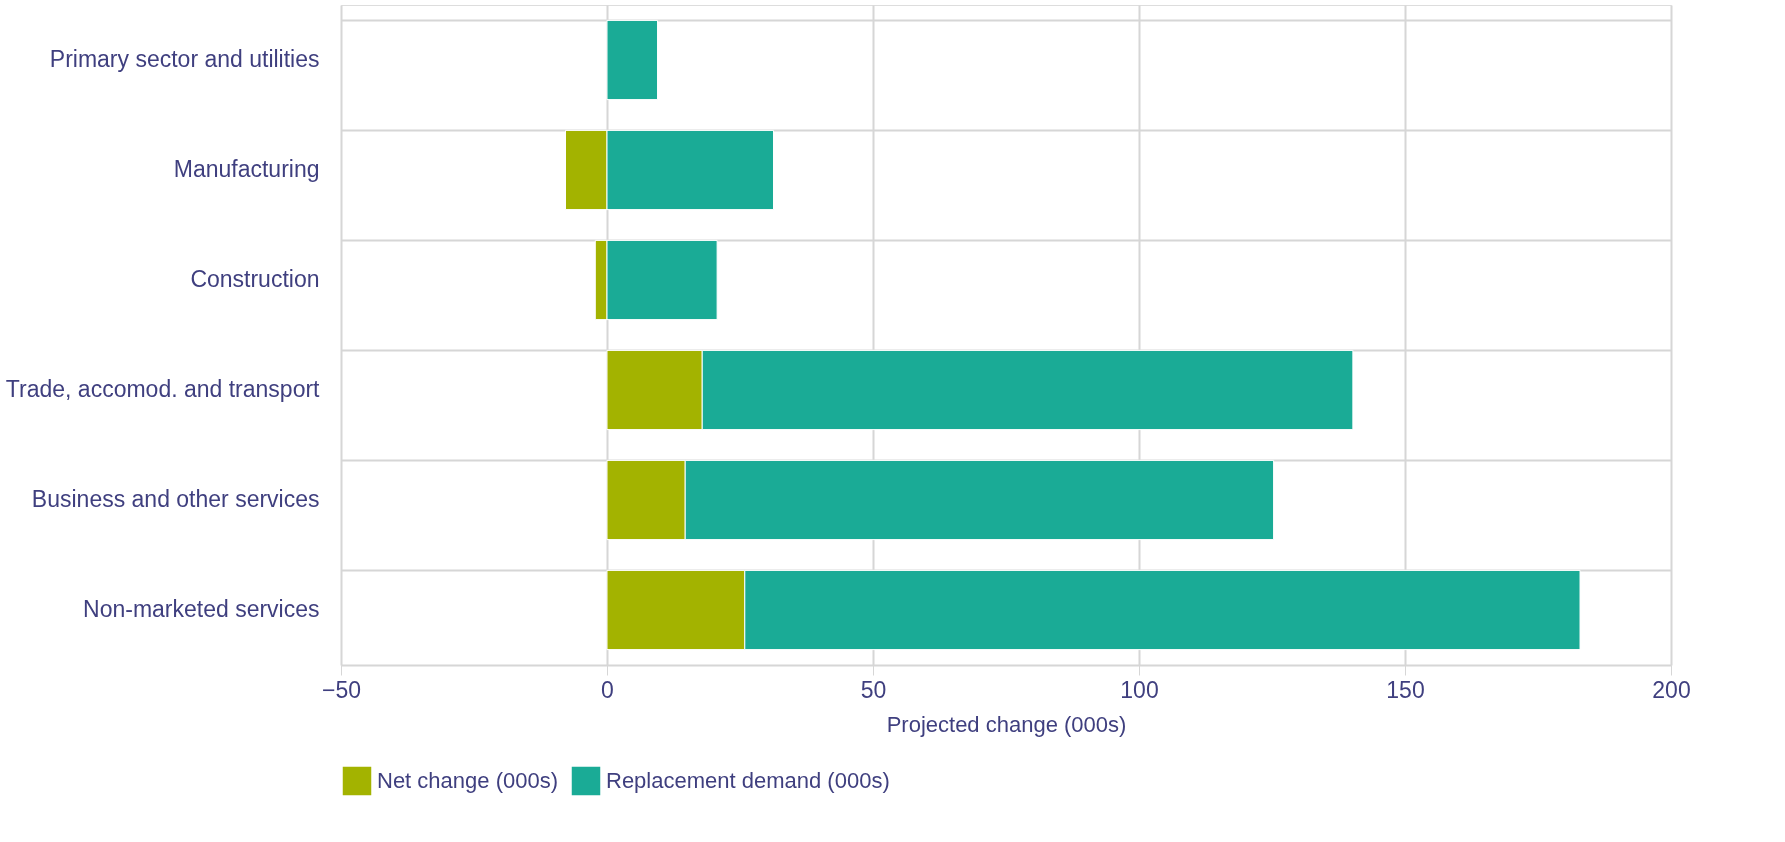  Describe the element at coordinates (175, 499) in the screenshot. I see `y-tick-label: Business and other services` at that location.